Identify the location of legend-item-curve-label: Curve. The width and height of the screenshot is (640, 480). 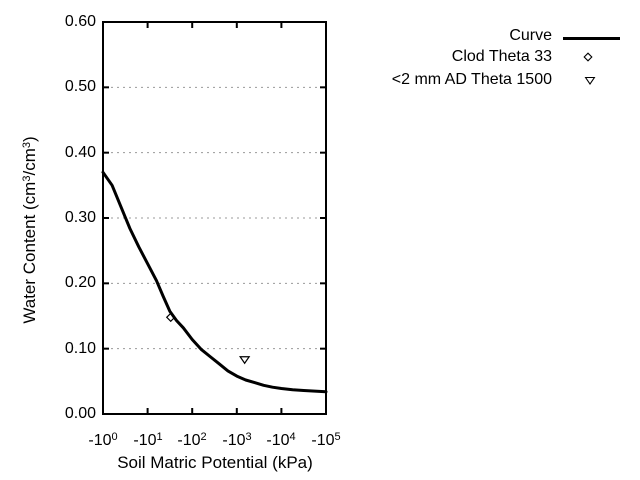
(530, 35).